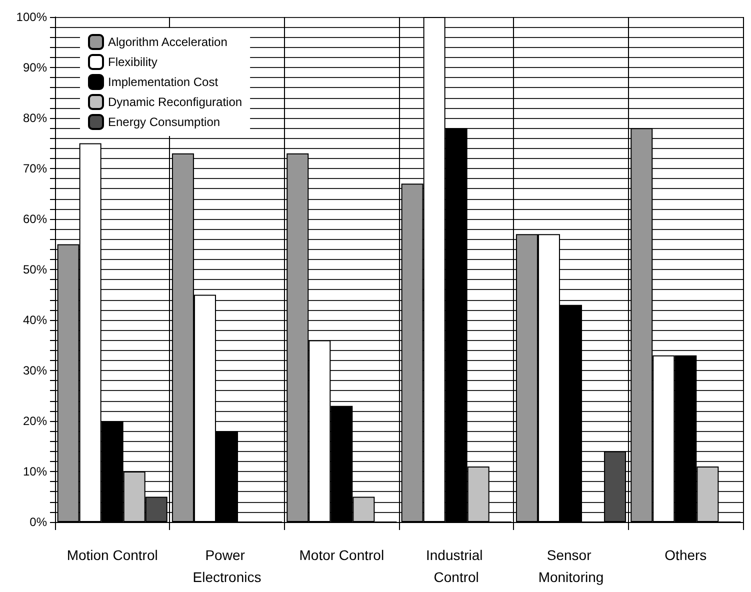 The image size is (751, 592). Describe the element at coordinates (571, 566) in the screenshot. I see `x-tick-label: Sensor Monitoring` at that location.